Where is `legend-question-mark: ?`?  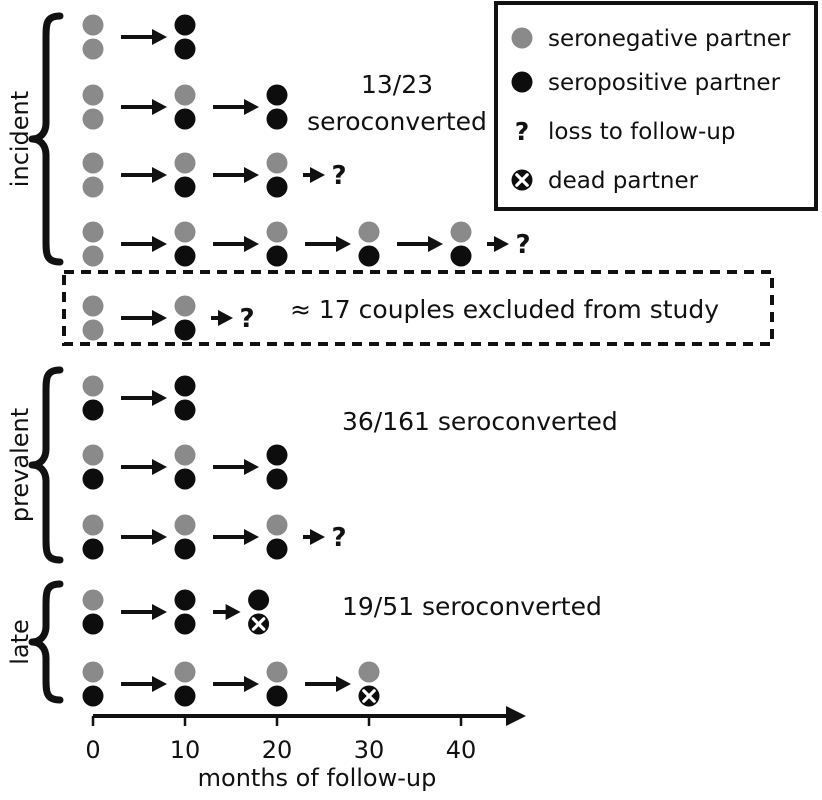 legend-question-mark: ? is located at coordinates (522, 131).